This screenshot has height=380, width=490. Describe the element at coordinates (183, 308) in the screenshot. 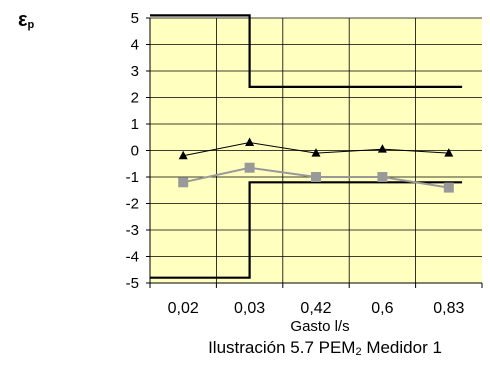

I see `x-tick-label: 0,02` at that location.